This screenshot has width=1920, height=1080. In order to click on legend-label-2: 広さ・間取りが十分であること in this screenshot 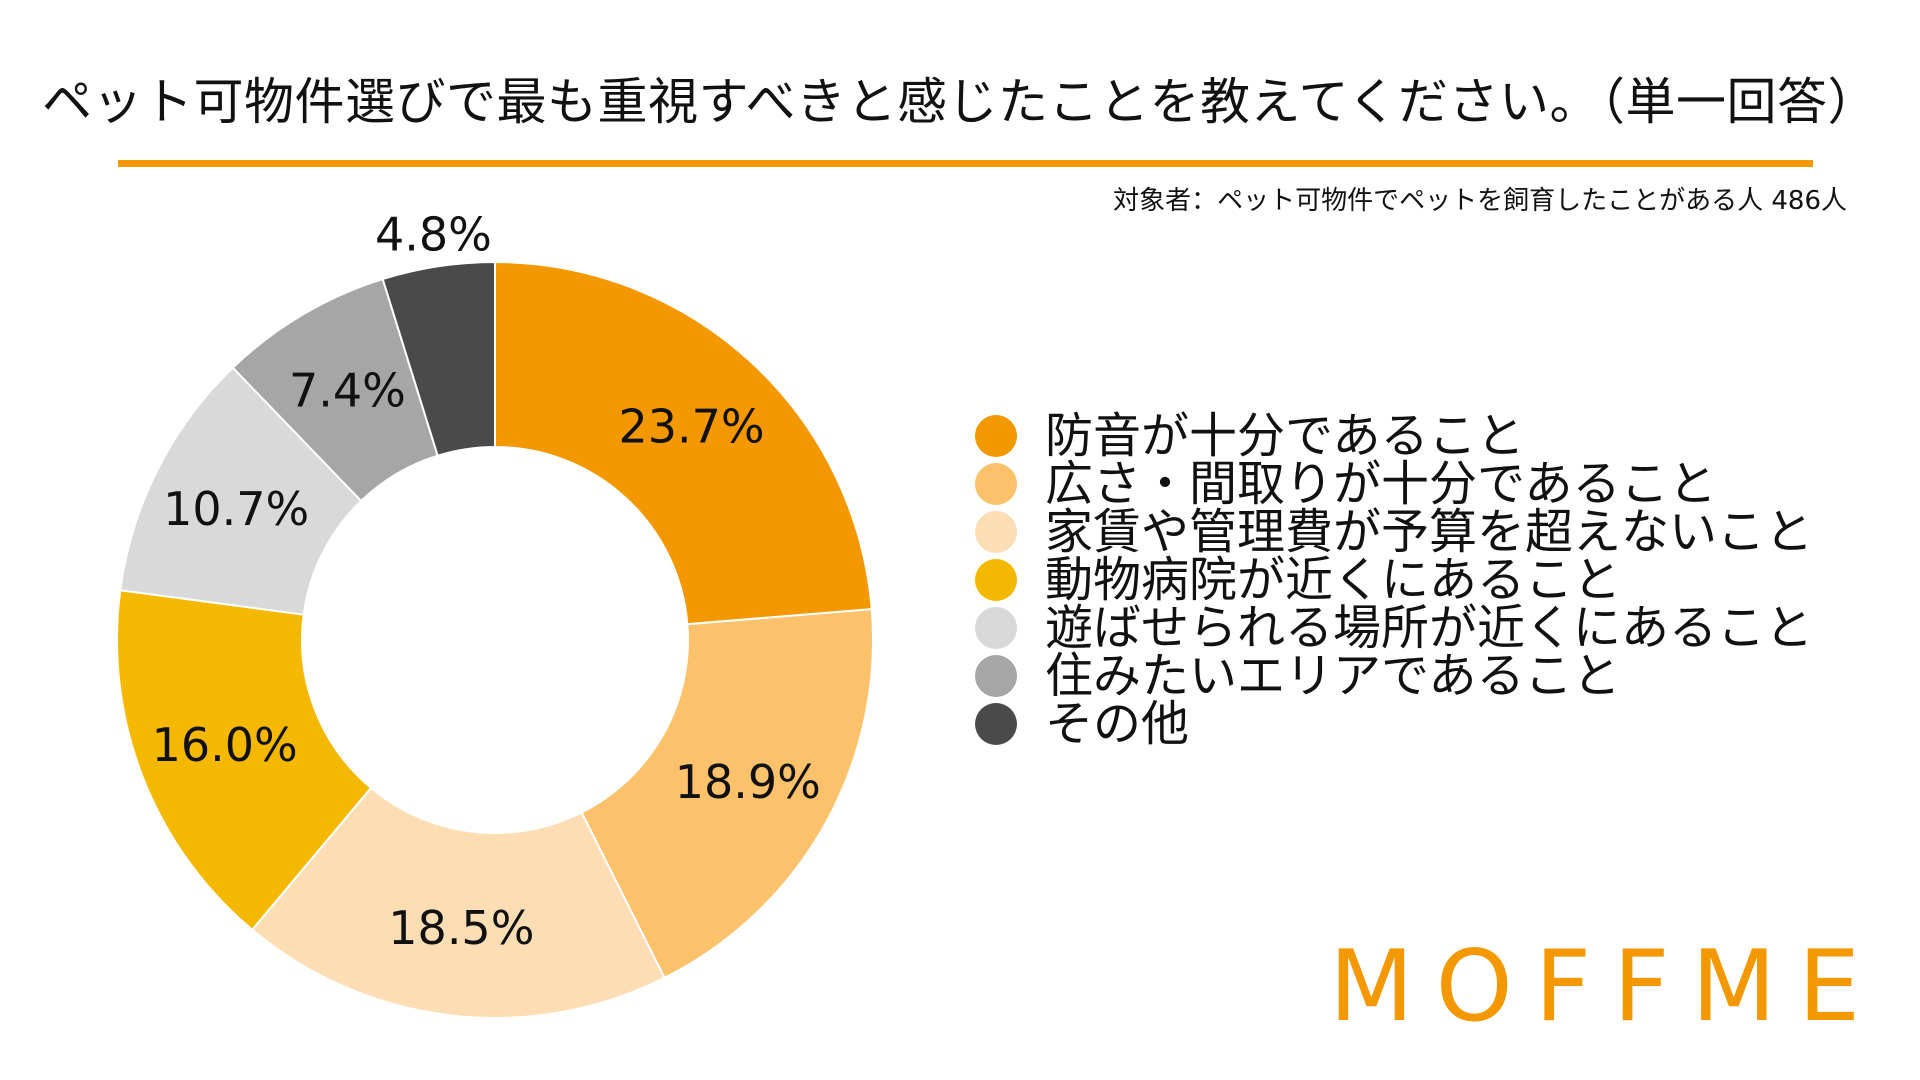, I will do `click(1381, 484)`.